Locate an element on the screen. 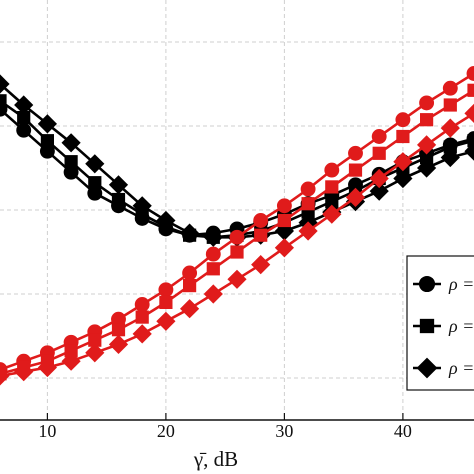  x-tick-label: 10 is located at coordinates (47, 431).